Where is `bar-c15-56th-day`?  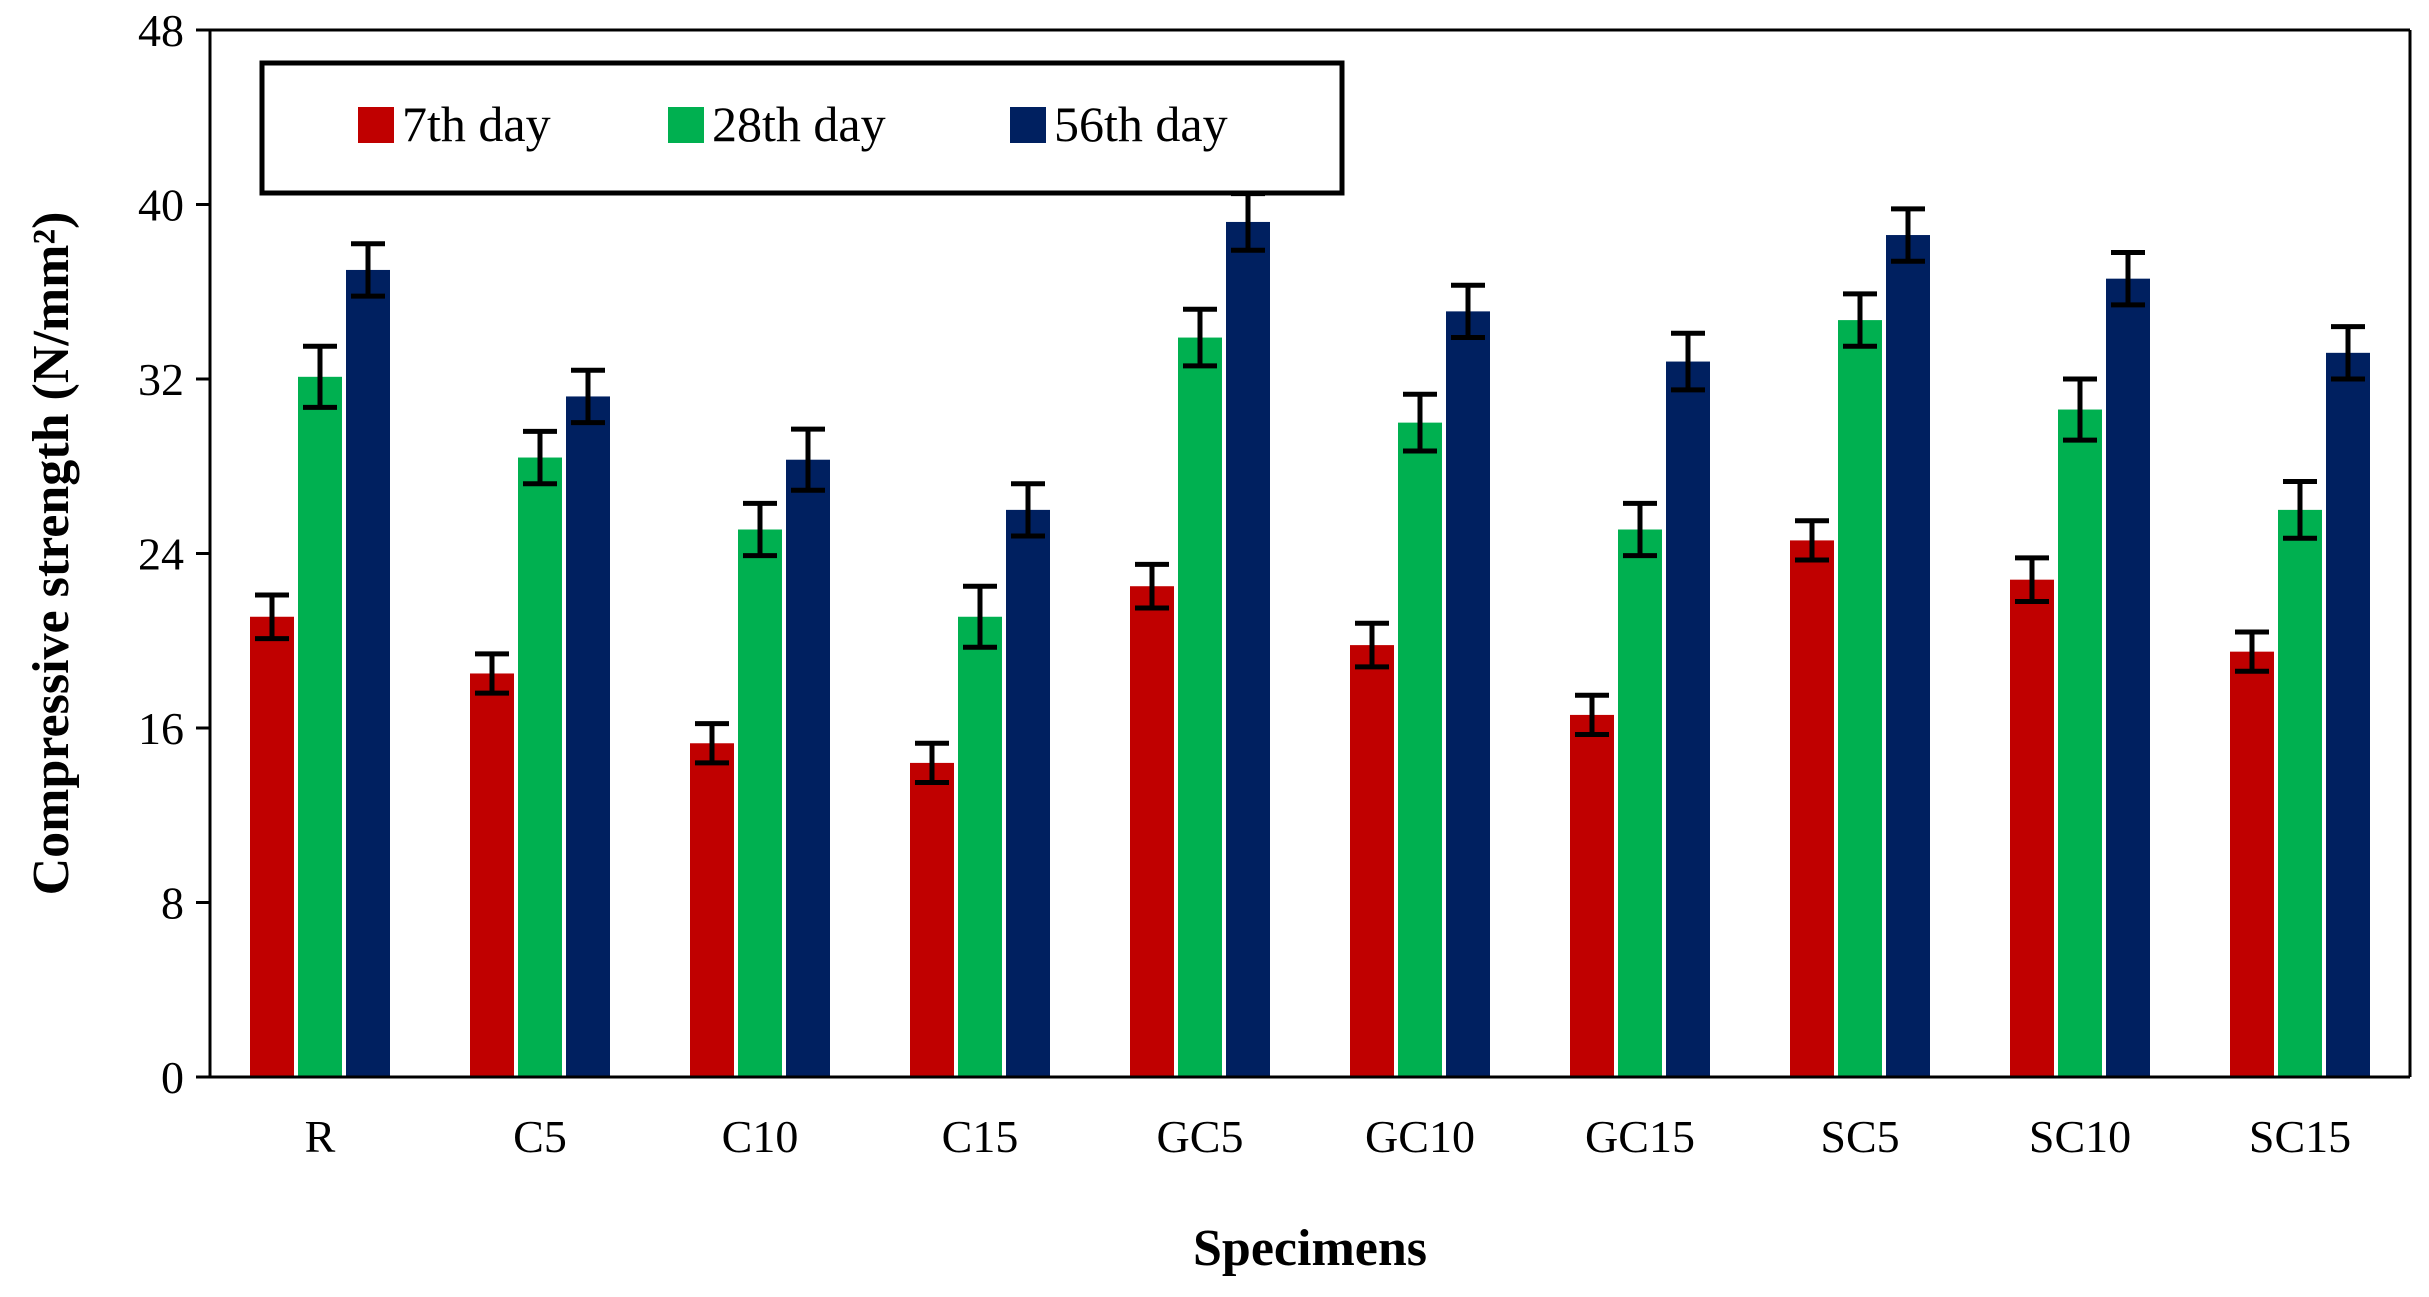 bar-c15-56th-day is located at coordinates (1028, 793).